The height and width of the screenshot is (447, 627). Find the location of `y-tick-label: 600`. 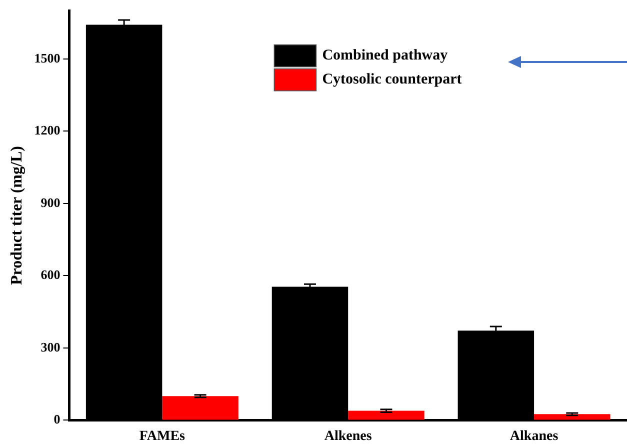

y-tick-label: 600 is located at coordinates (50, 274).